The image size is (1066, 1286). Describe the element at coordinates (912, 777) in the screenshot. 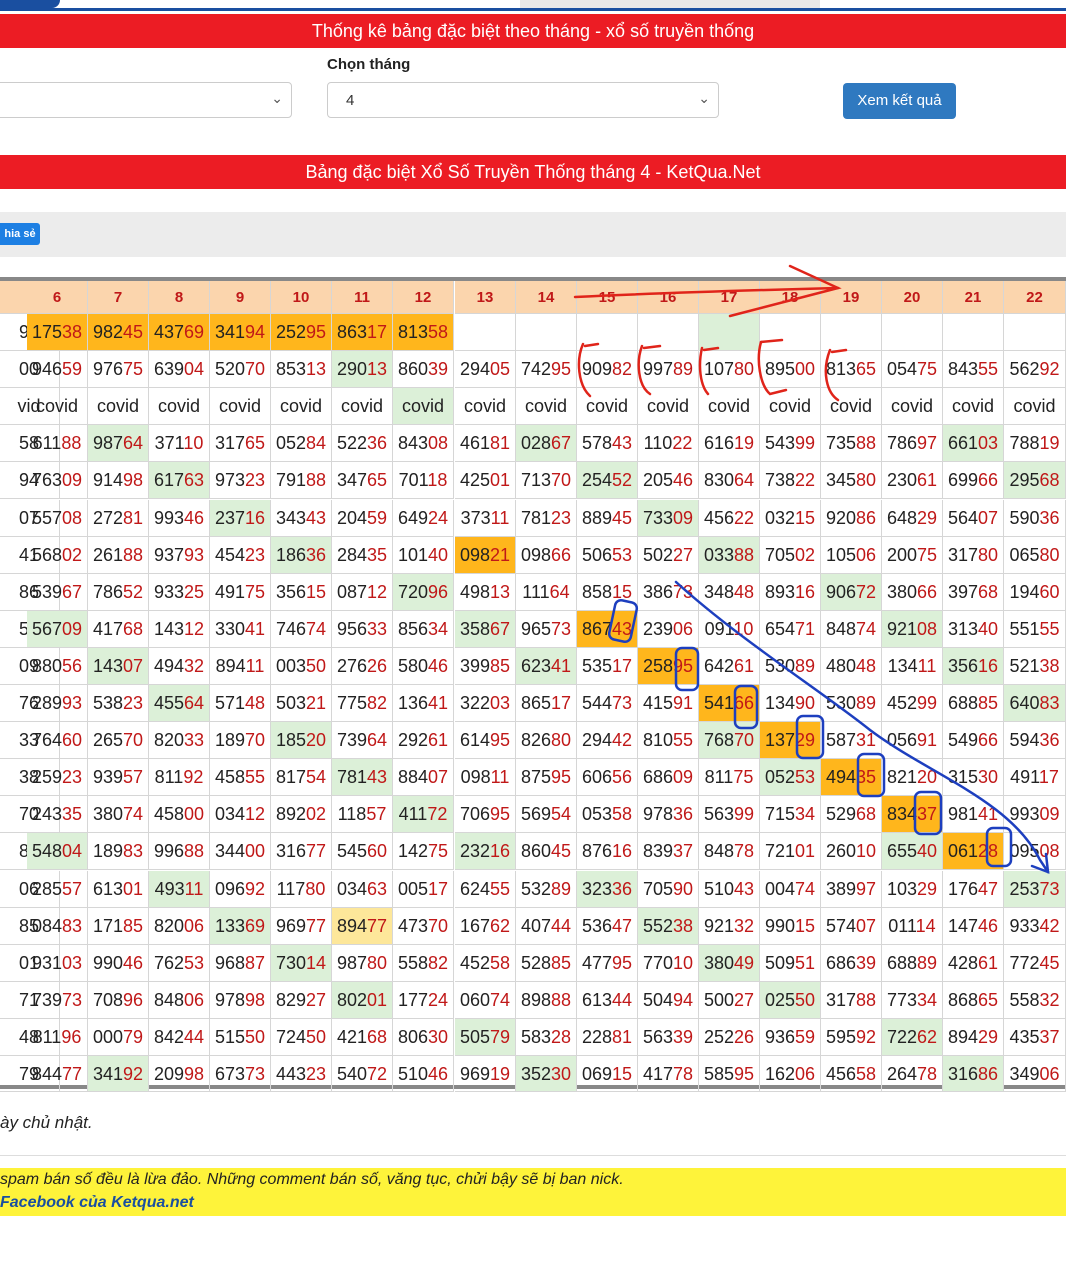

I see `table-cell: 82120` at that location.